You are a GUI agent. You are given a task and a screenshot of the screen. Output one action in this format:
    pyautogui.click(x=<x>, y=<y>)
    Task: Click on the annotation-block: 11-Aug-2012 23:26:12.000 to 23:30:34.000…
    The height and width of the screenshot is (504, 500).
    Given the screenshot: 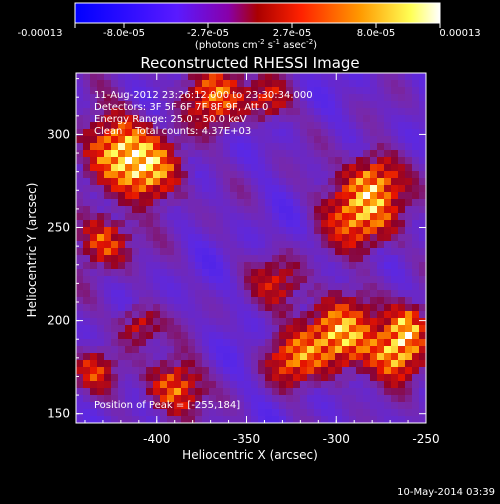 What is the action you would take?
    pyautogui.click(x=203, y=113)
    